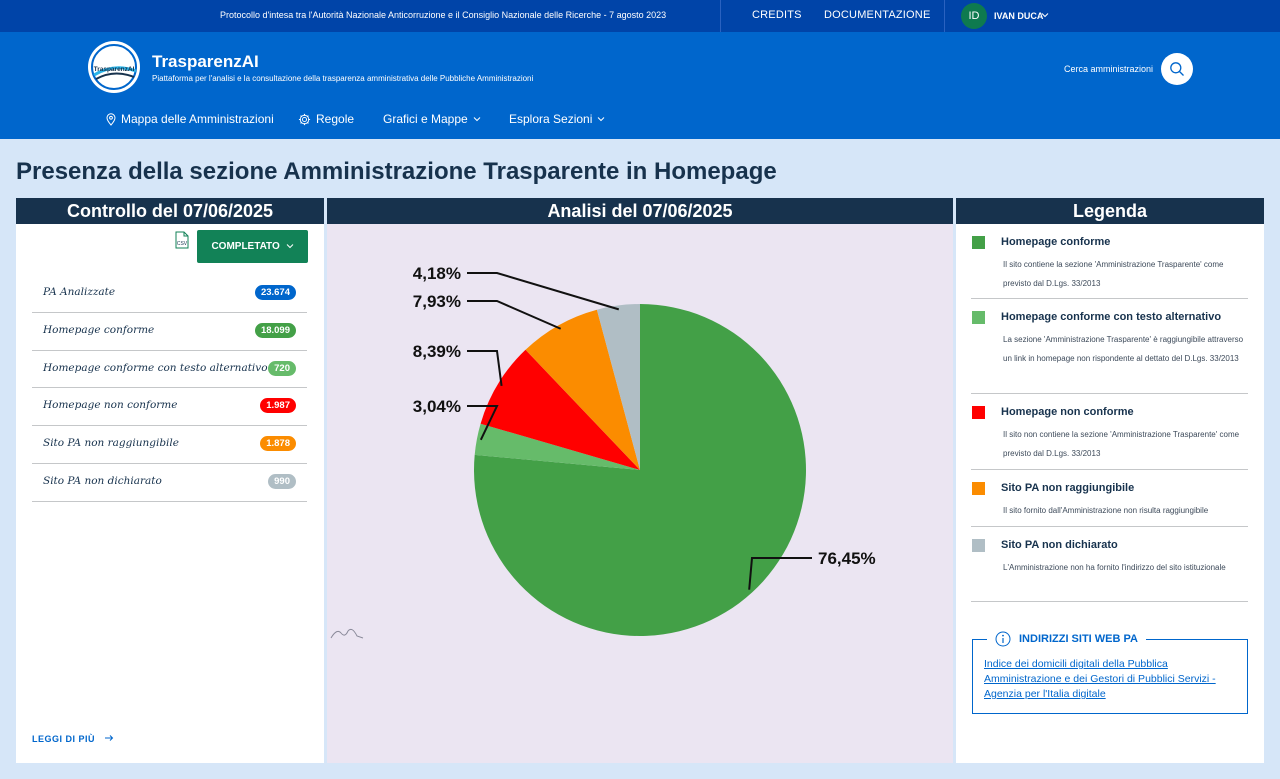 The height and width of the screenshot is (779, 1280). What do you see at coordinates (110, 405) in the screenshot?
I see `stat-label: Homepage non conforme` at bounding box center [110, 405].